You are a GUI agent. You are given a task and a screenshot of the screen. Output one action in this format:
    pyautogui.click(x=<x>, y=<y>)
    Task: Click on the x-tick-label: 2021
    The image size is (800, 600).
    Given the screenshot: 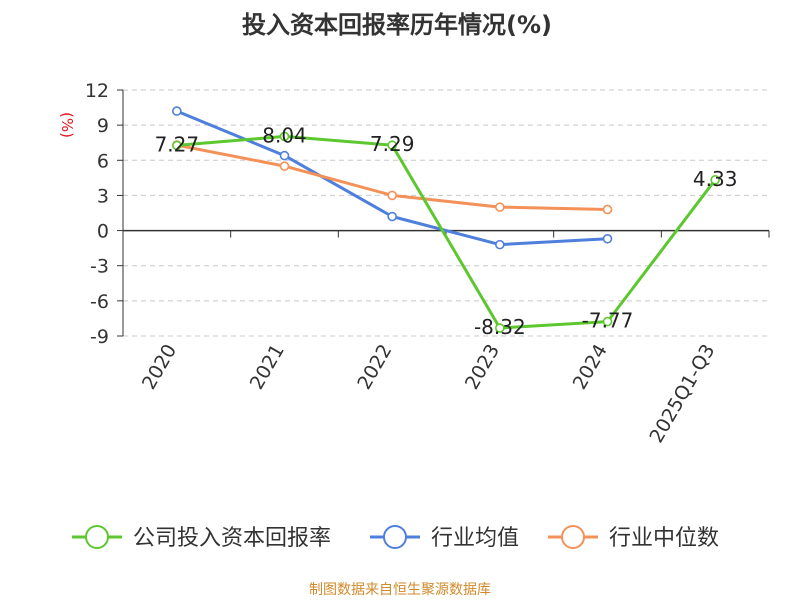 What is the action you would take?
    pyautogui.click(x=267, y=367)
    